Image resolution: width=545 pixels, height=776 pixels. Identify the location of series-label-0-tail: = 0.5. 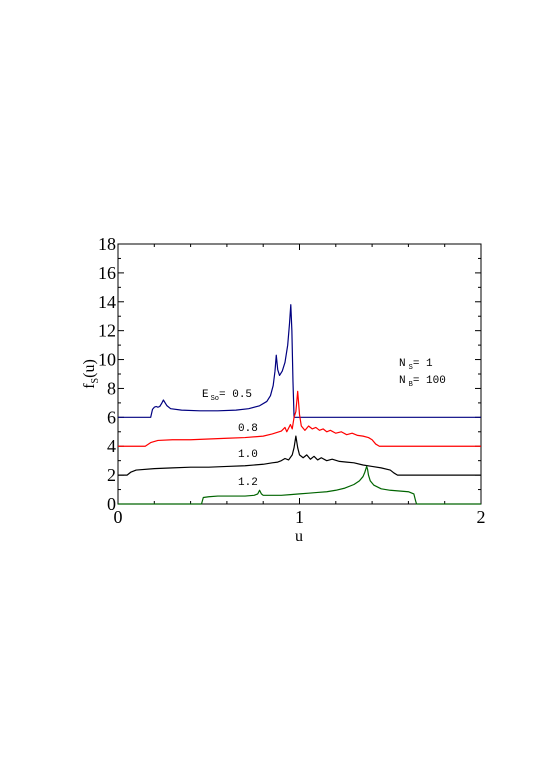
(235, 395).